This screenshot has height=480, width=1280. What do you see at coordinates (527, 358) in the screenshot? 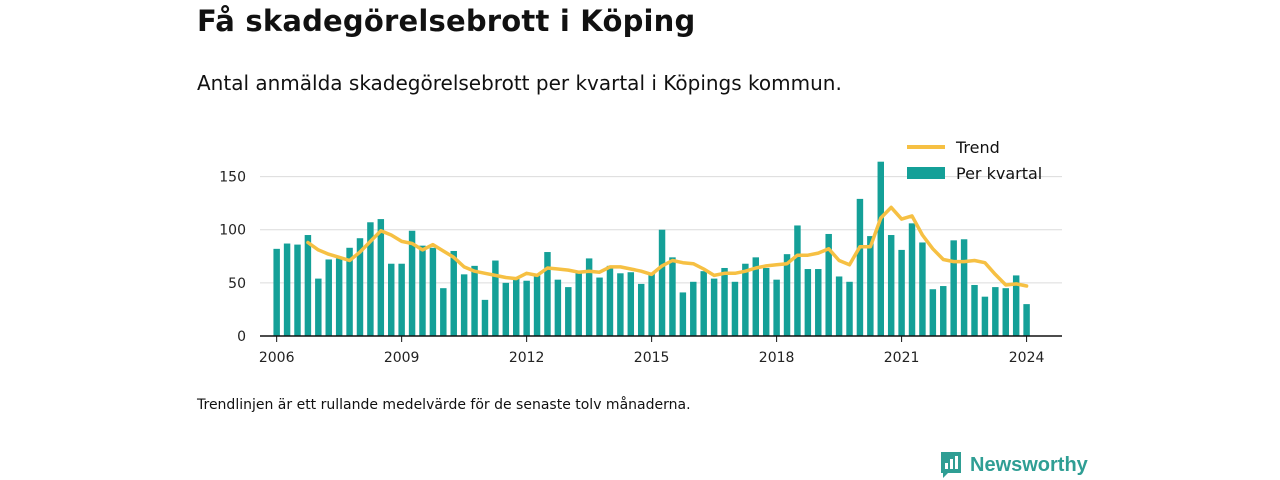
I see `x-tick-label: 2012` at bounding box center [527, 358].